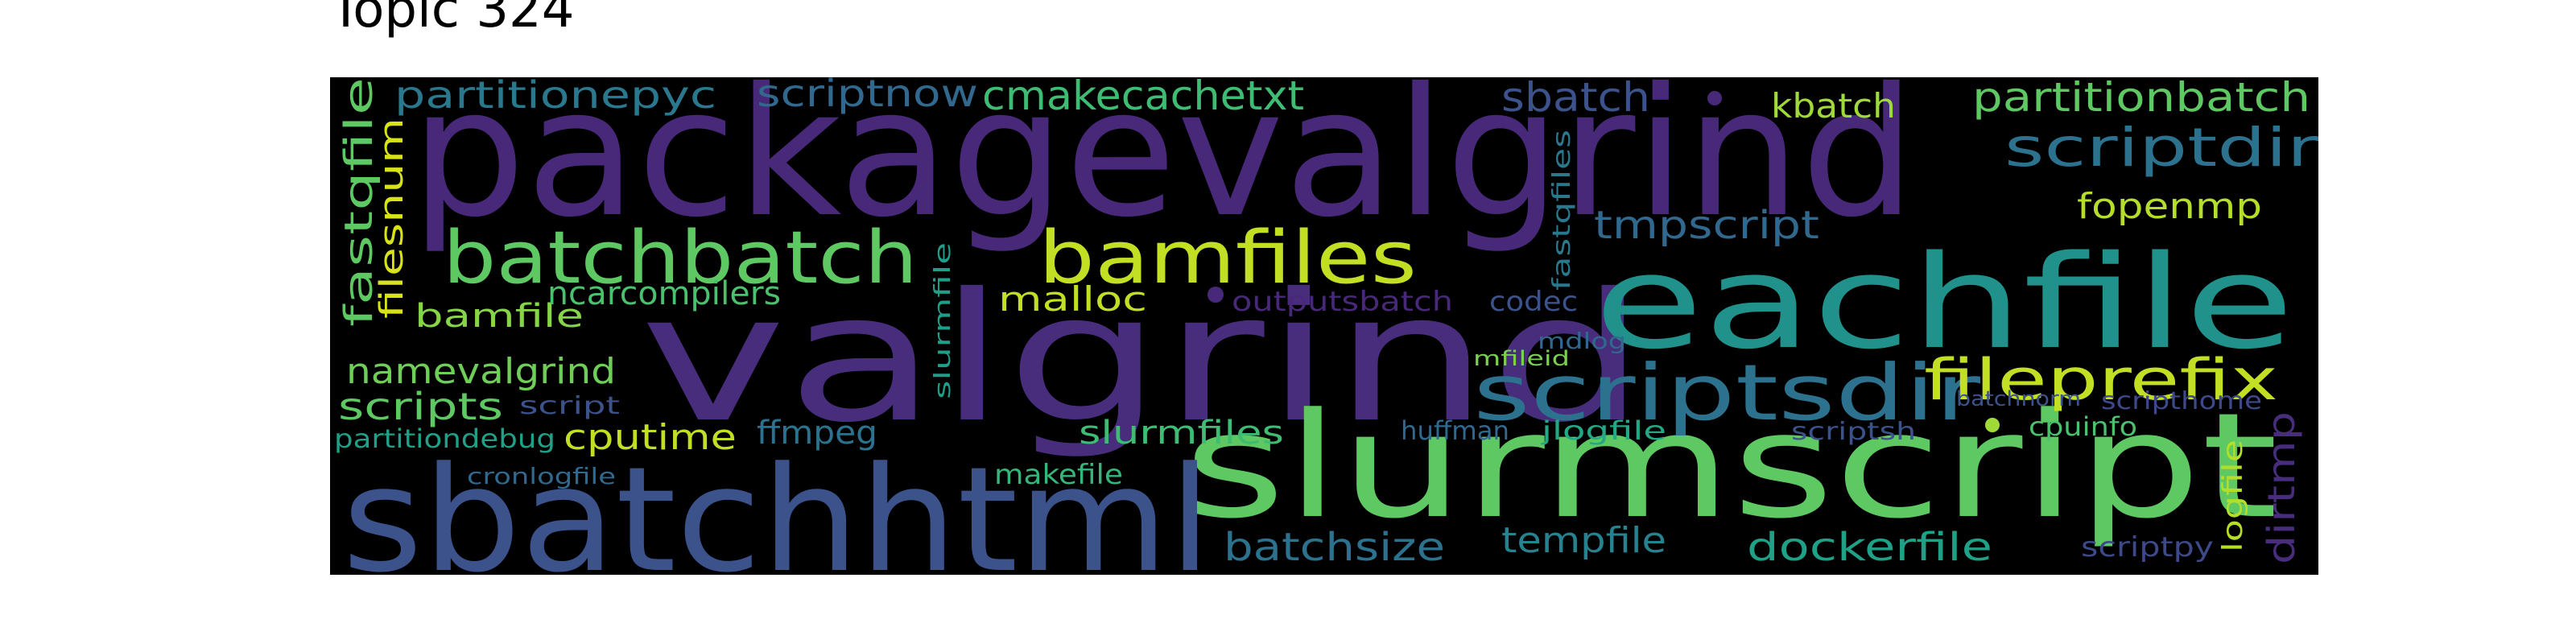 This screenshot has height=644, width=2576. What do you see at coordinates (1143, 358) in the screenshot?
I see `cloud-word-valgrind: valgrind` at bounding box center [1143, 358].